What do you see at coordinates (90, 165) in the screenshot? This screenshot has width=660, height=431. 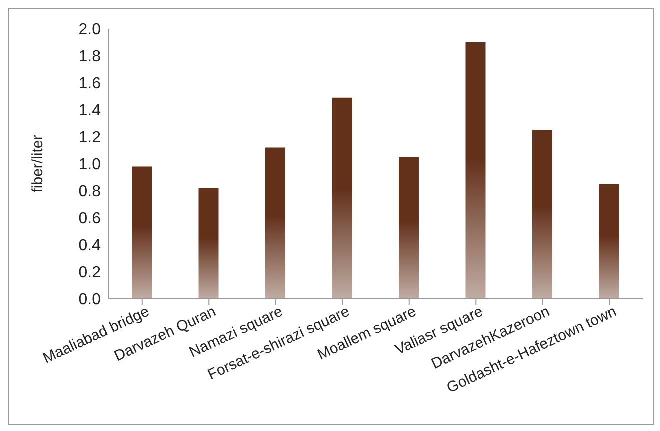 I see `y-tick-label: 1.0` at bounding box center [90, 165].